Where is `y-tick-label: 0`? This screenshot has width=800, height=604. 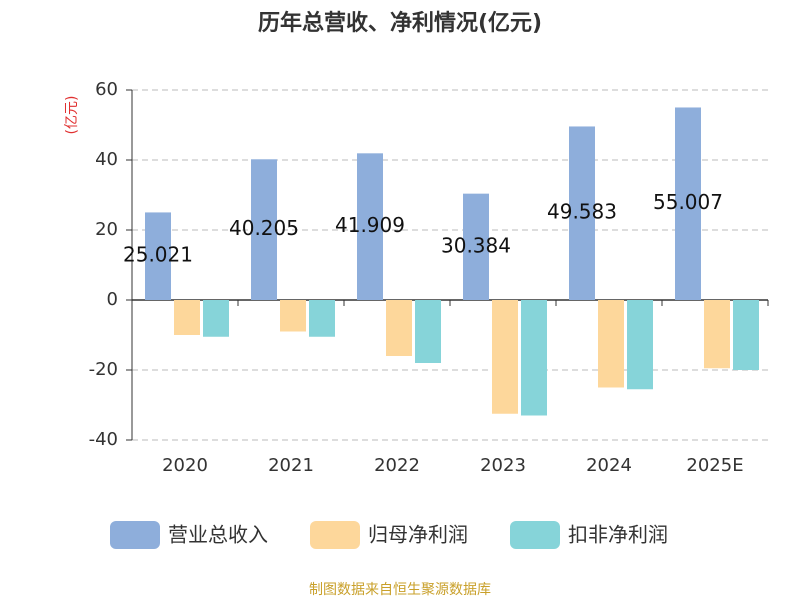
y-tick-label: 0 is located at coordinates (112, 299).